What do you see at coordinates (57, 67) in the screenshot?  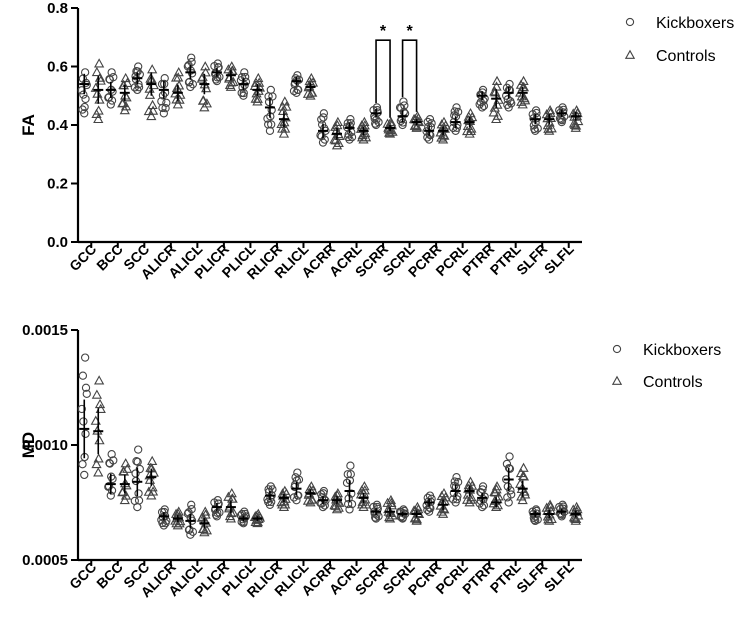 I see `y-tick-label: 0.6` at bounding box center [57, 67].